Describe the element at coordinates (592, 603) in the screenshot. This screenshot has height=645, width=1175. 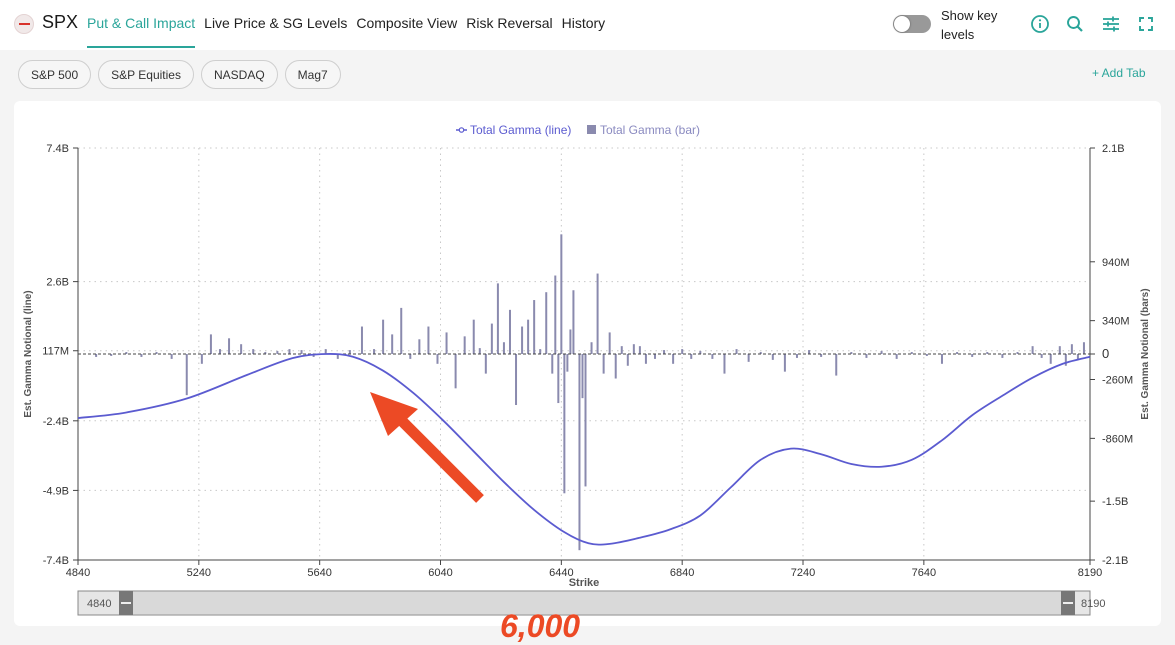
I see `zoom-slider-selection` at that location.